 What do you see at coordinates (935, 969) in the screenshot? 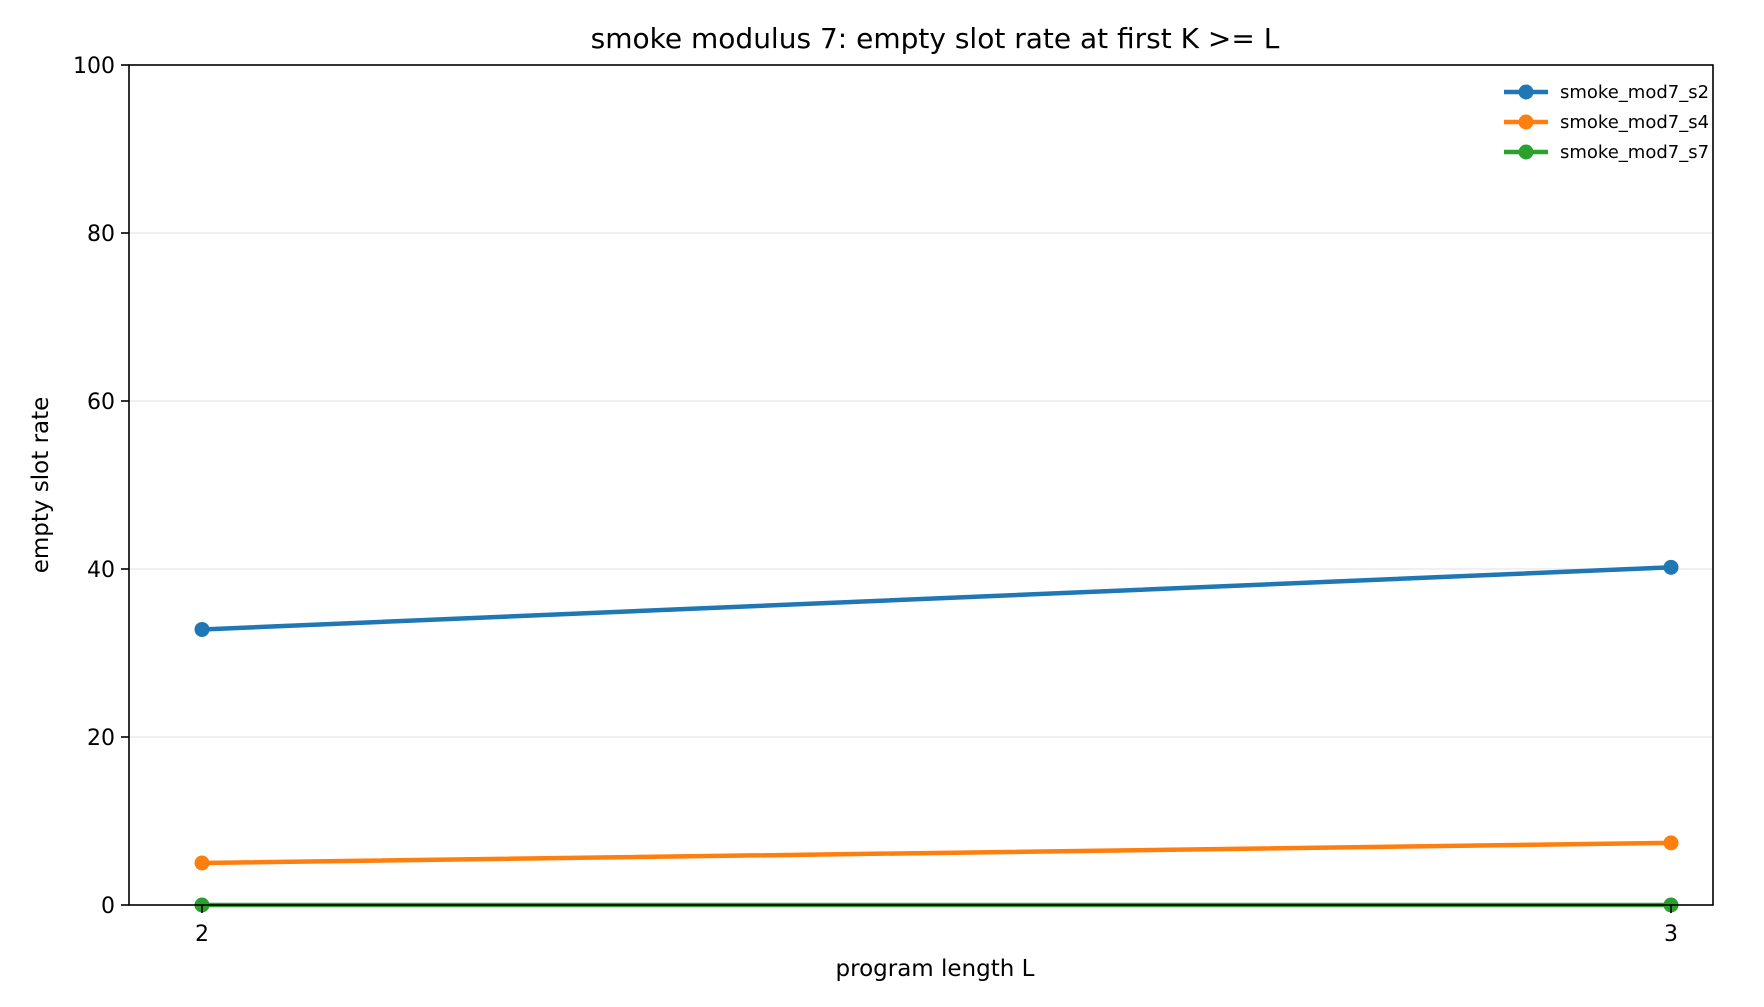
I see `x-axis-label: program length L` at bounding box center [935, 969].